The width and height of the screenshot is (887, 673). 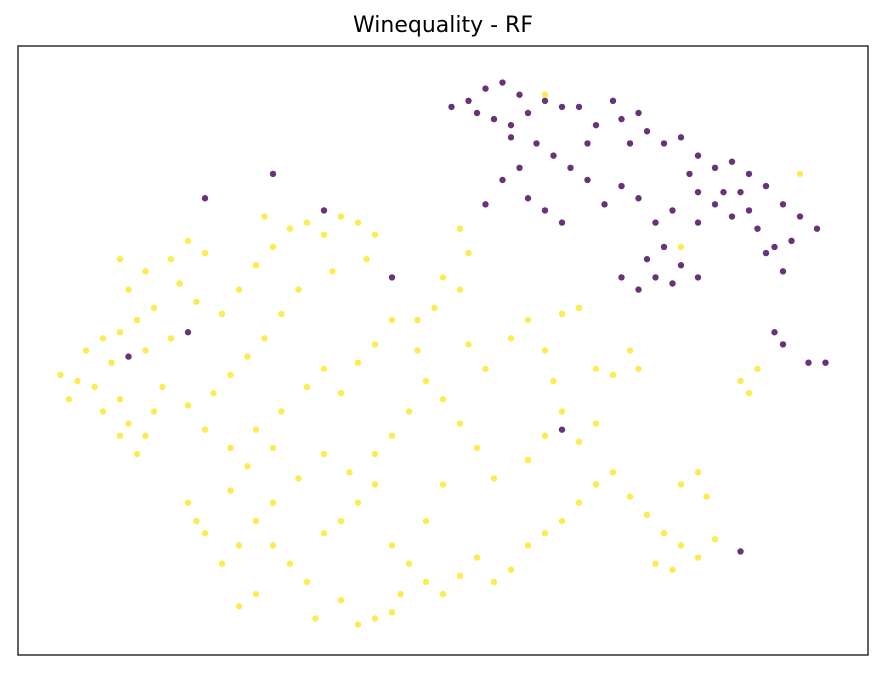 I want to click on chart-title: Winequality - RF, so click(x=443, y=25).